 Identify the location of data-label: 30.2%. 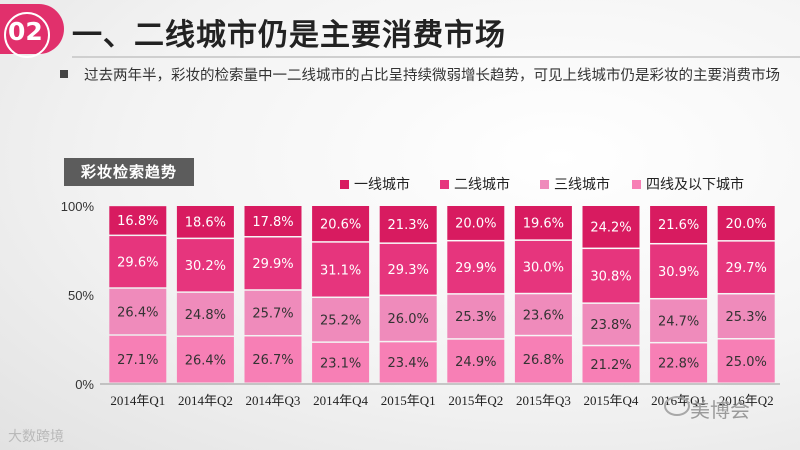
(205, 266).